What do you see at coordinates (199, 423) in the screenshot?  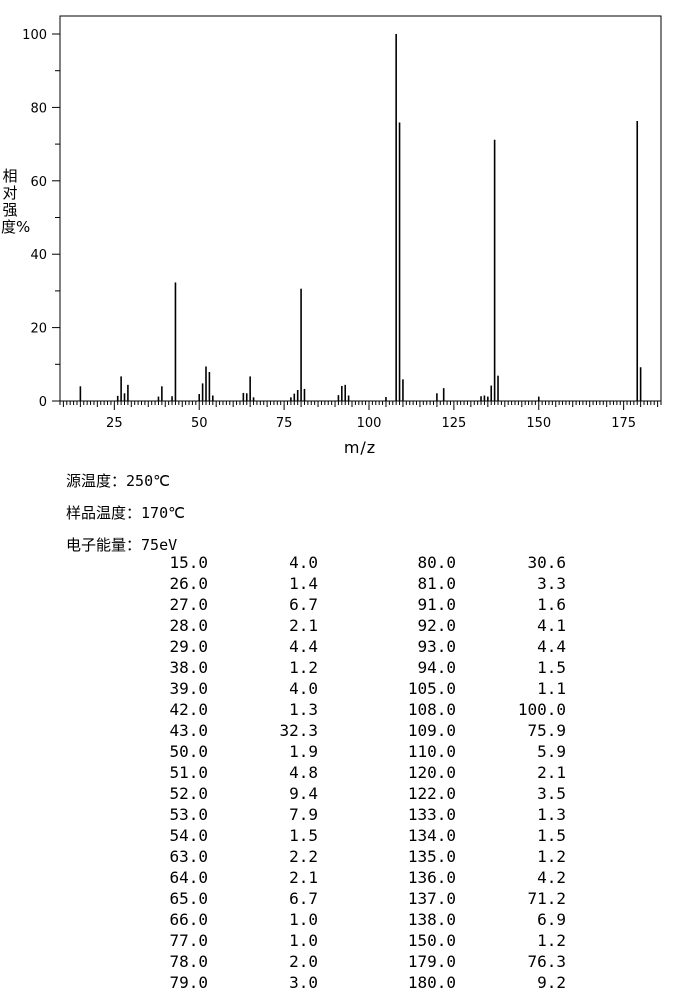 I see `x-tick-label: 50` at bounding box center [199, 423].